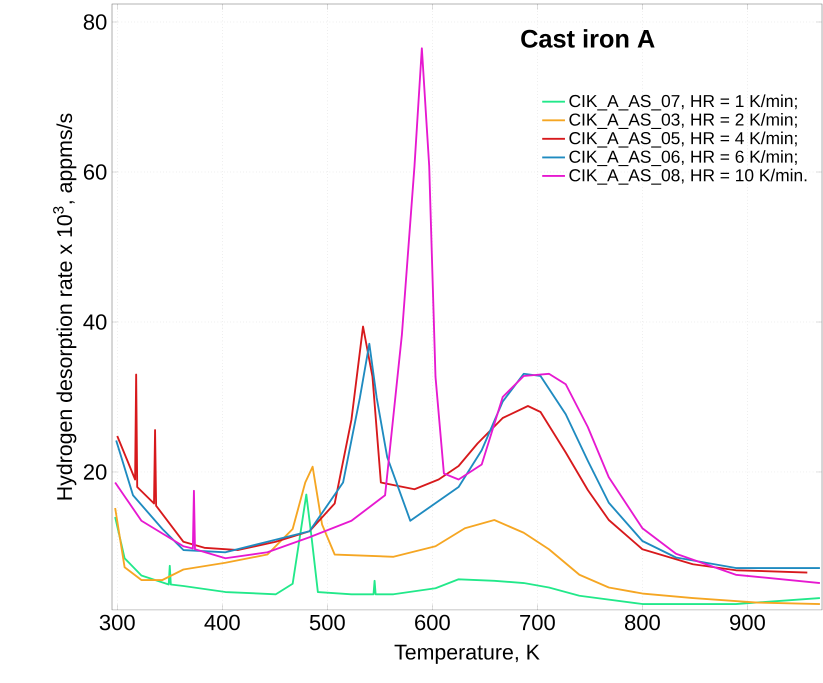  I want to click on x-tick-label: 800, so click(642, 622).